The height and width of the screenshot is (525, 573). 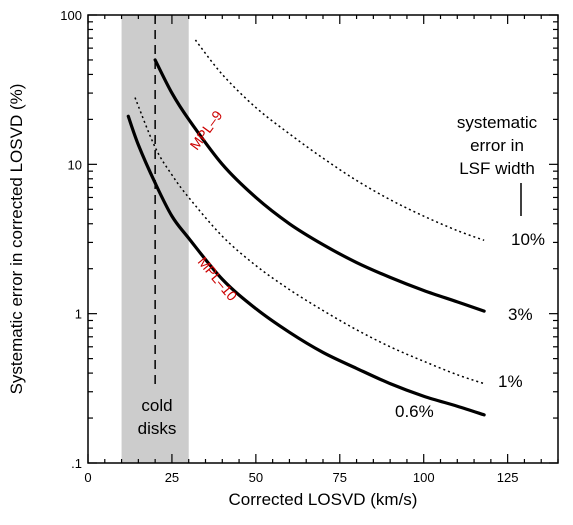 What do you see at coordinates (424, 477) in the screenshot?
I see `x-tick-label: 100` at bounding box center [424, 477].